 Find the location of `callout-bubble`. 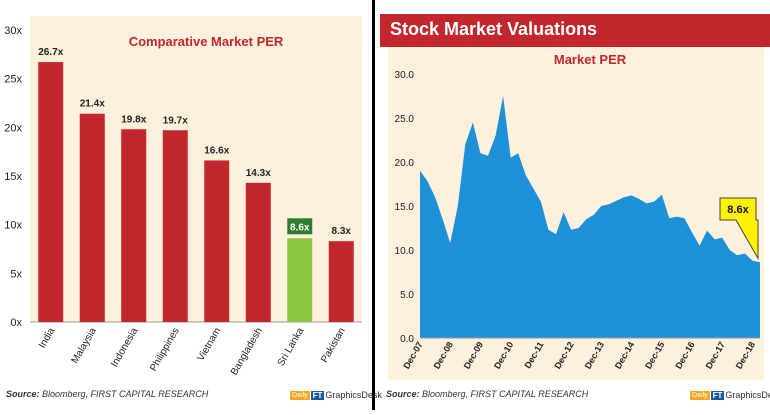

callout-bubble is located at coordinates (739, 229).